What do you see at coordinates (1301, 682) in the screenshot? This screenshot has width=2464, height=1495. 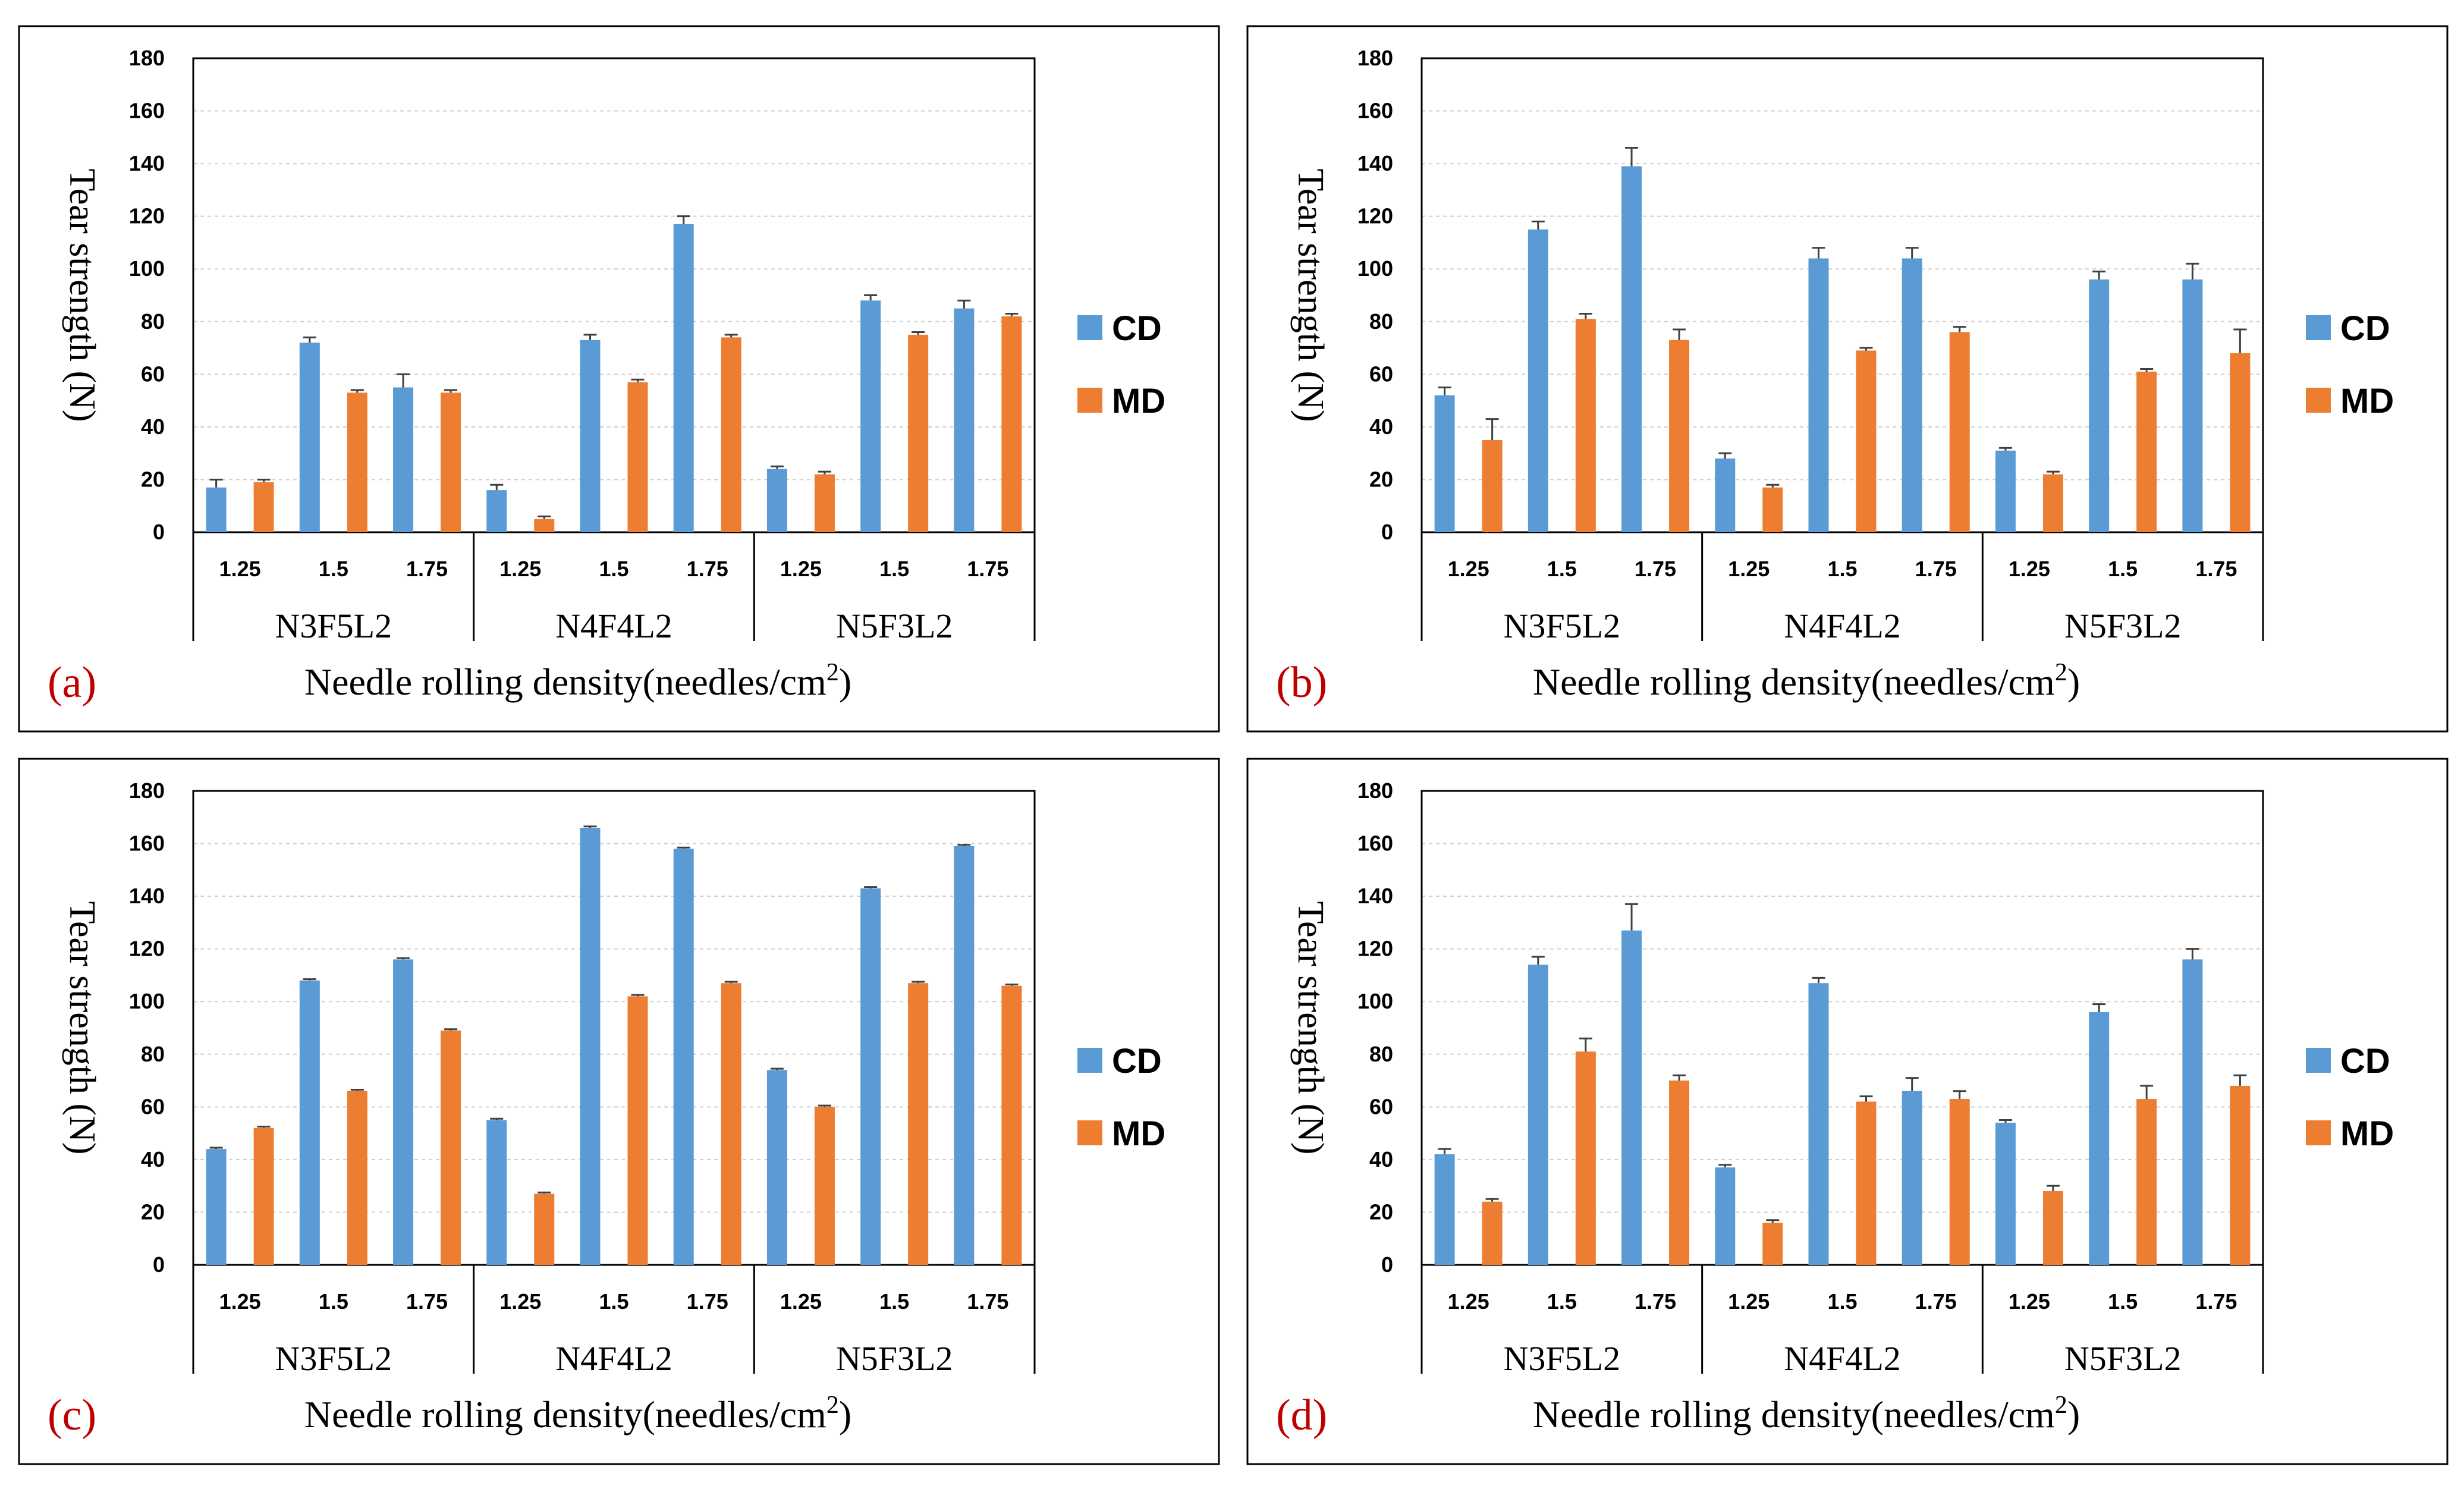 I see `panel-label: (b)` at bounding box center [1301, 682].